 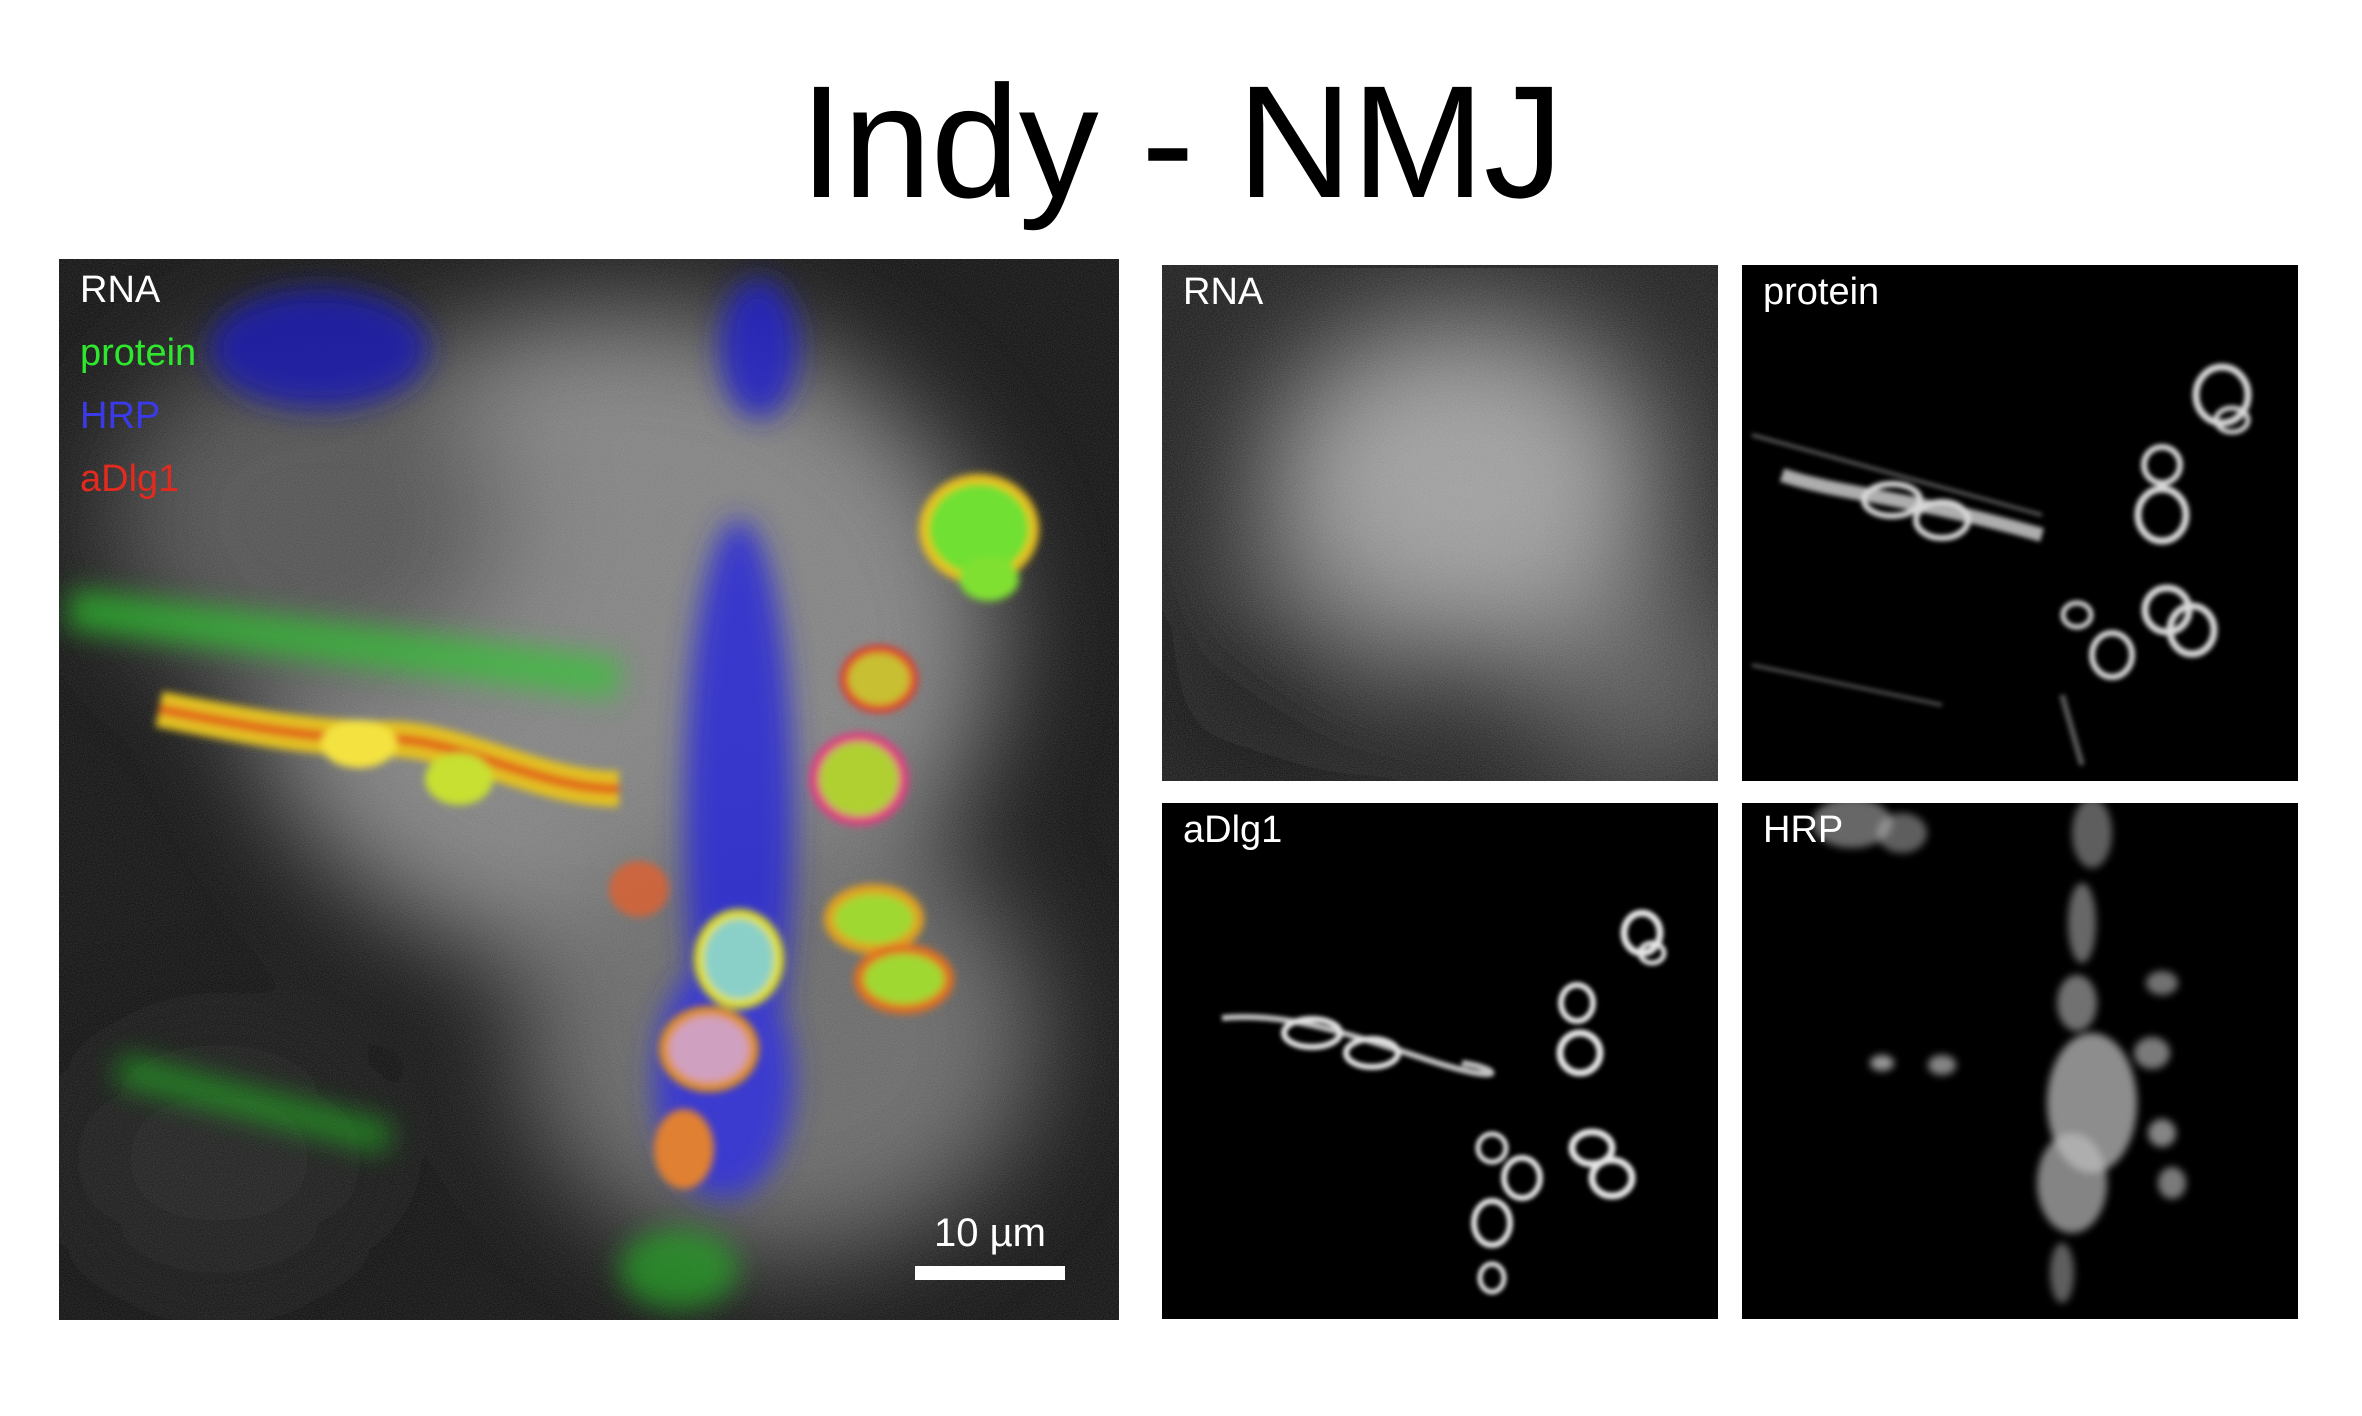 I want to click on hrp-channel-image, so click(x=2020, y=1061).